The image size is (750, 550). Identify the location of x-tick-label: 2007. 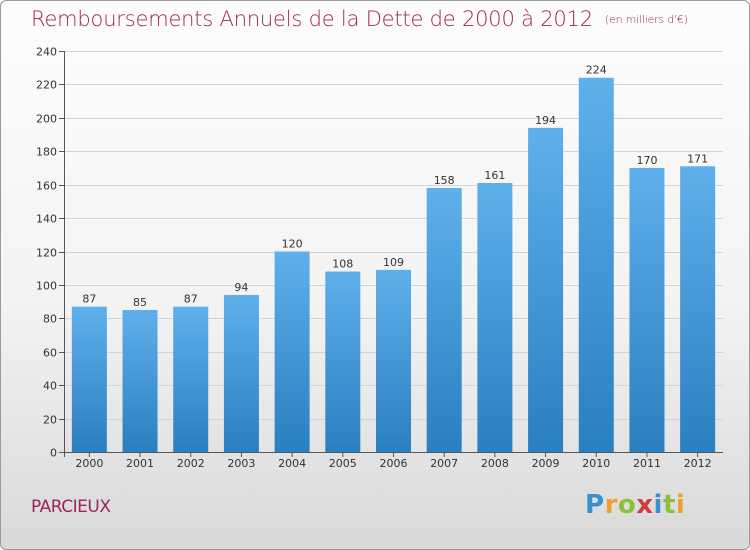
(444, 463).